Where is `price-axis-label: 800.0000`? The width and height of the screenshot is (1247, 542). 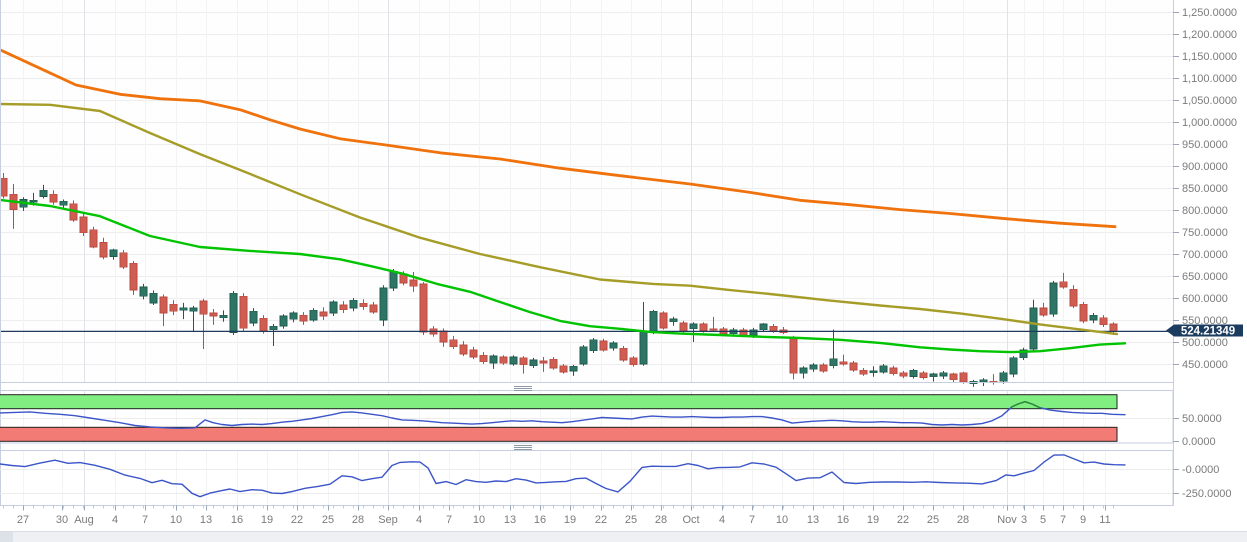 price-axis-label: 800.0000 is located at coordinates (1205, 211).